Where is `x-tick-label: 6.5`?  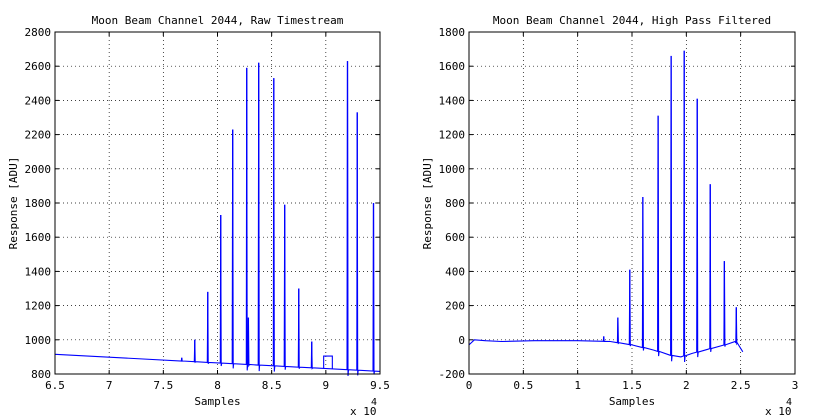 x-tick-label: 6.5 is located at coordinates (55, 385).